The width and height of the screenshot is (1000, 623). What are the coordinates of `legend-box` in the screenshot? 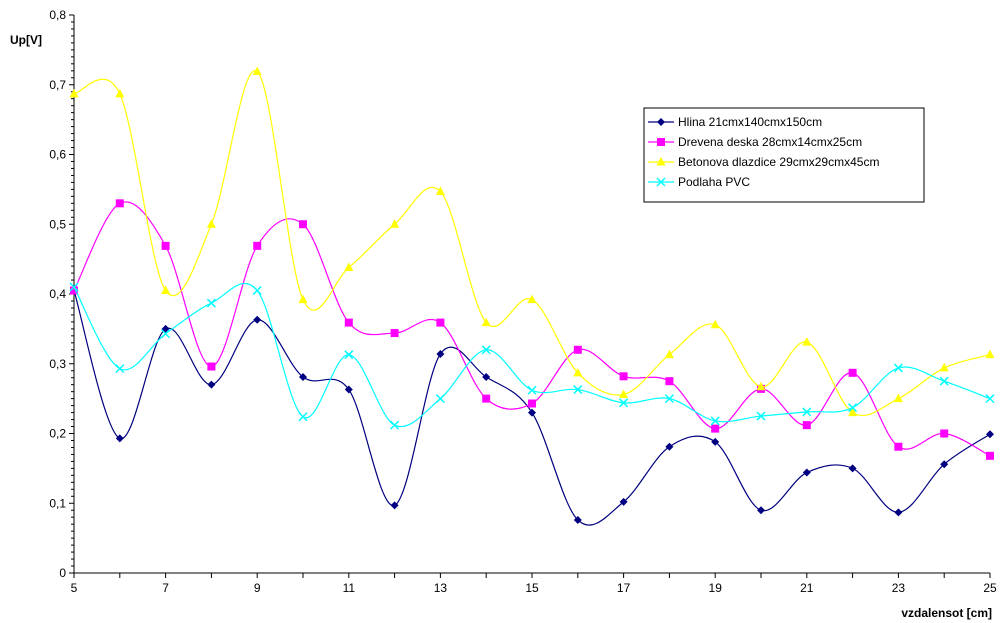 It's located at (784, 155).